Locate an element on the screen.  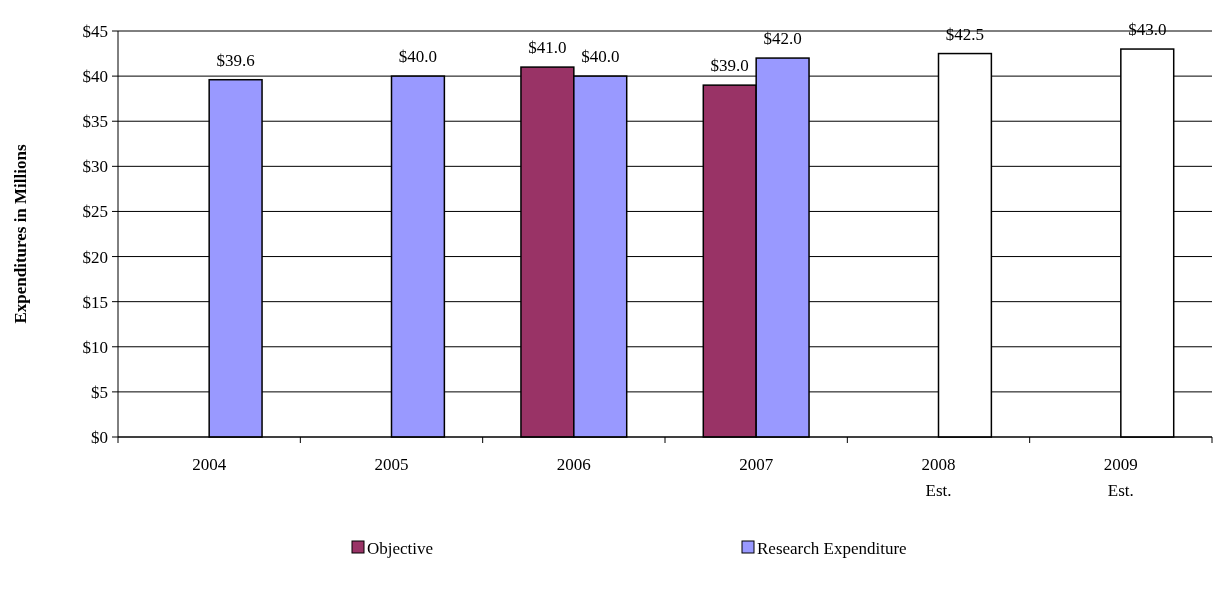
y-tick-label: $40 is located at coordinates (95, 77).